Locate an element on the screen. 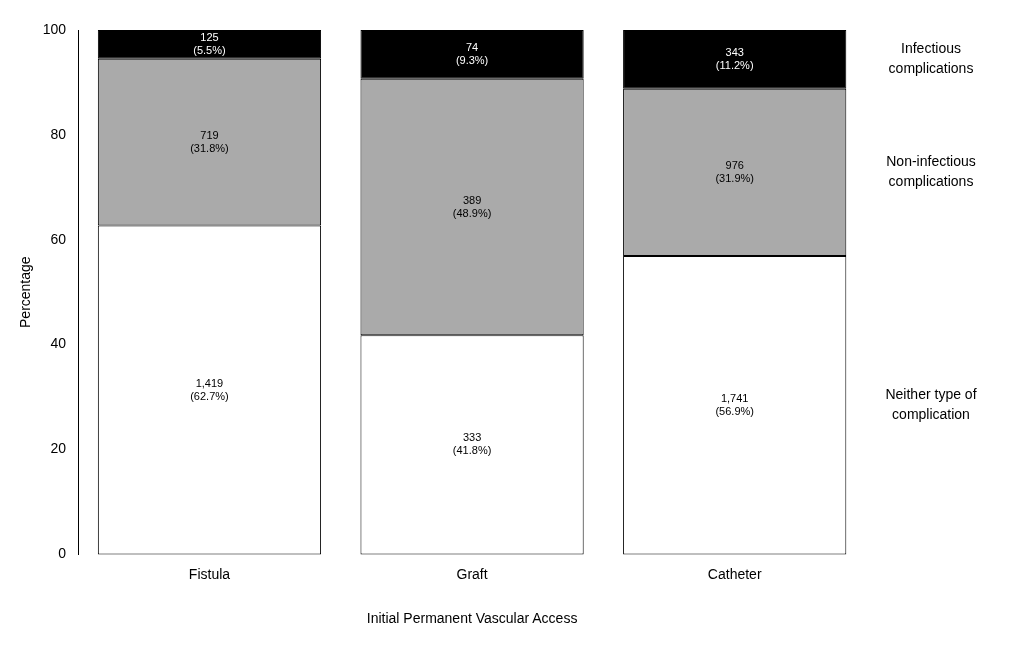 This screenshot has height=645, width=1014. y-tick-label: 80 is located at coordinates (58, 133).